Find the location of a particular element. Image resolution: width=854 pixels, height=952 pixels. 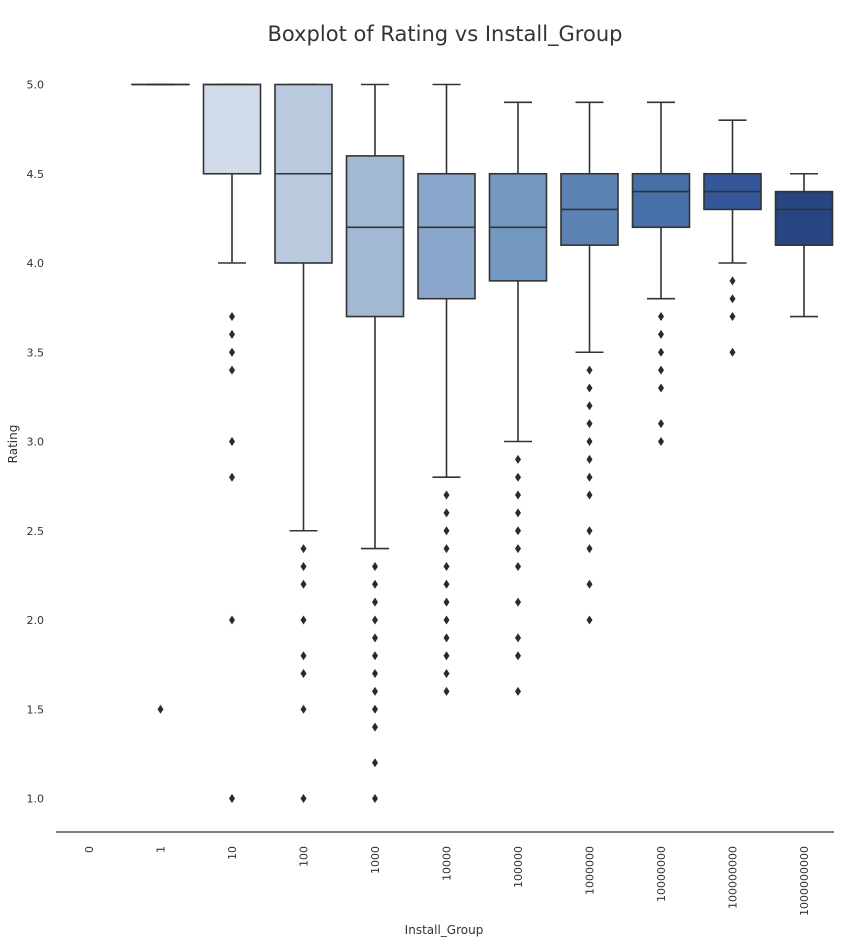

x-tick-label-6: 100000 is located at coordinates (518, 867).